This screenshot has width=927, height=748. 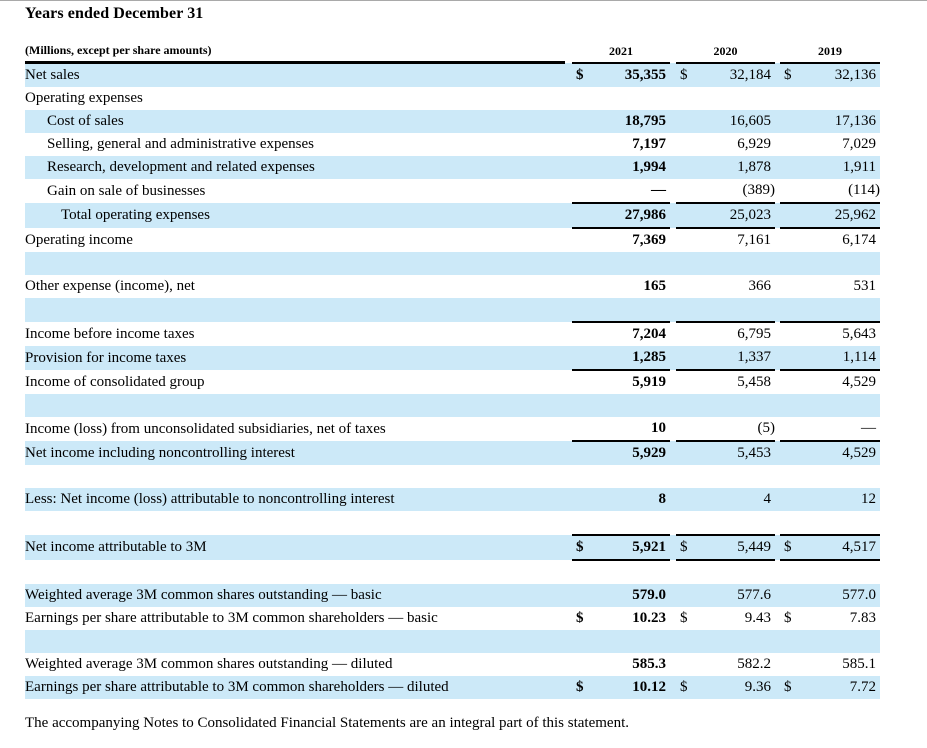 I want to click on value-2019: 7.72, so click(x=844, y=687).